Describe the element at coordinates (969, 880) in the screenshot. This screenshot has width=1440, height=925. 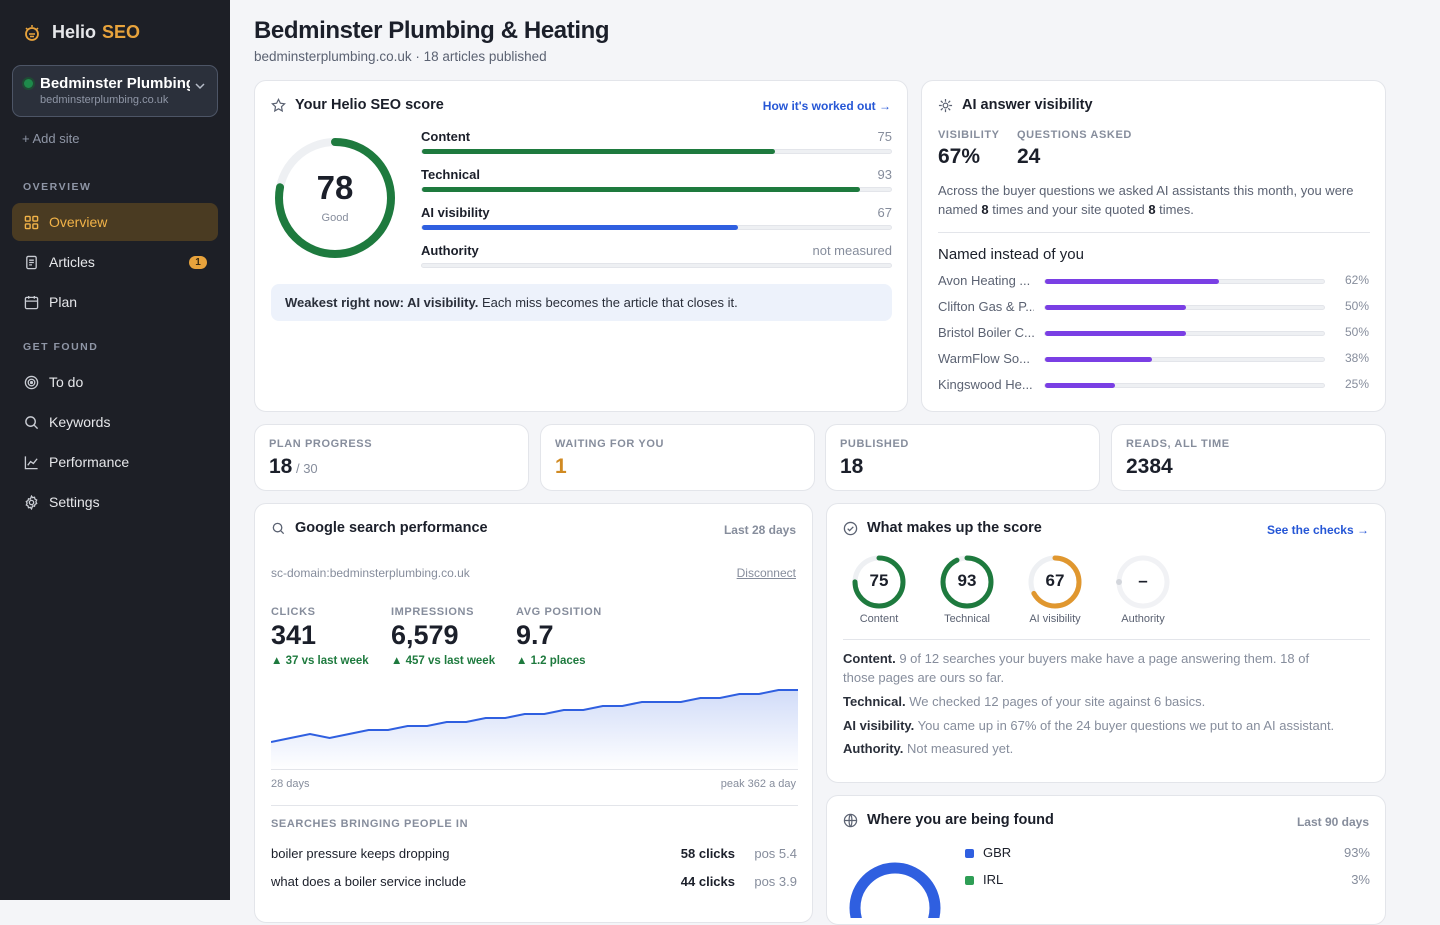
I see `legend-swatch` at that location.